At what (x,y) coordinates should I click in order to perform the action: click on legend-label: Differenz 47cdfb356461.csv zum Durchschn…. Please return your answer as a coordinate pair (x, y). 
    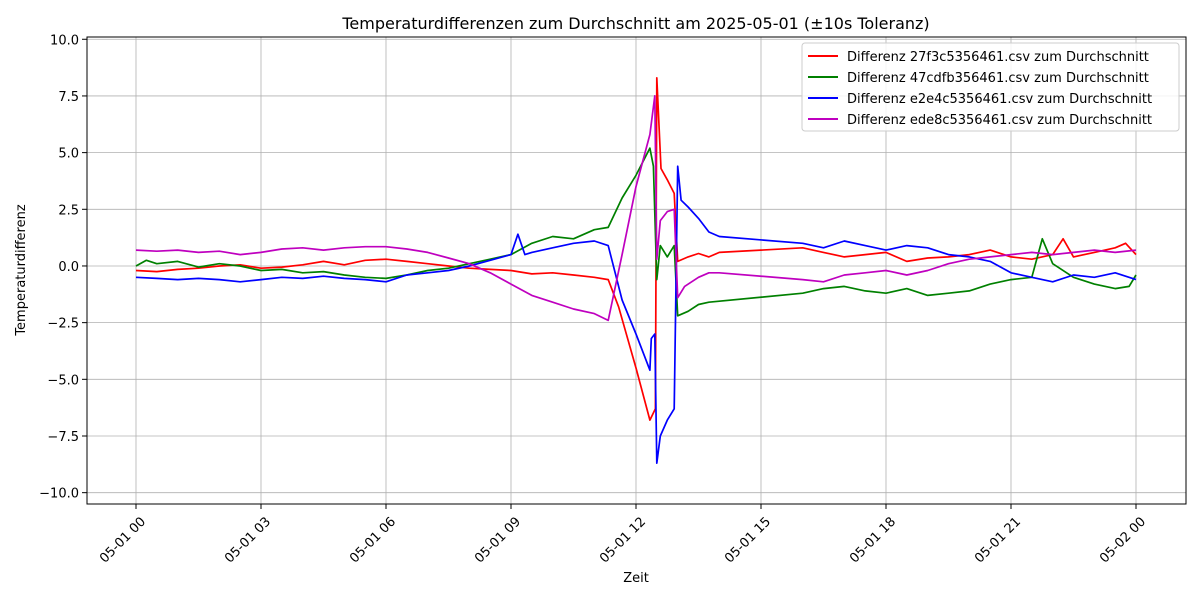
    Looking at the image, I should click on (998, 78).